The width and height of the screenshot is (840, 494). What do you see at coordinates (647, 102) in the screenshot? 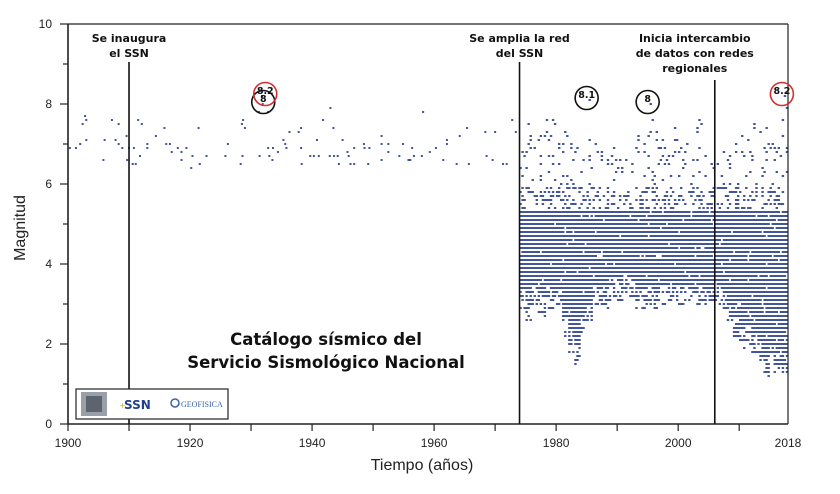
I see `annotation-circle` at bounding box center [647, 102].